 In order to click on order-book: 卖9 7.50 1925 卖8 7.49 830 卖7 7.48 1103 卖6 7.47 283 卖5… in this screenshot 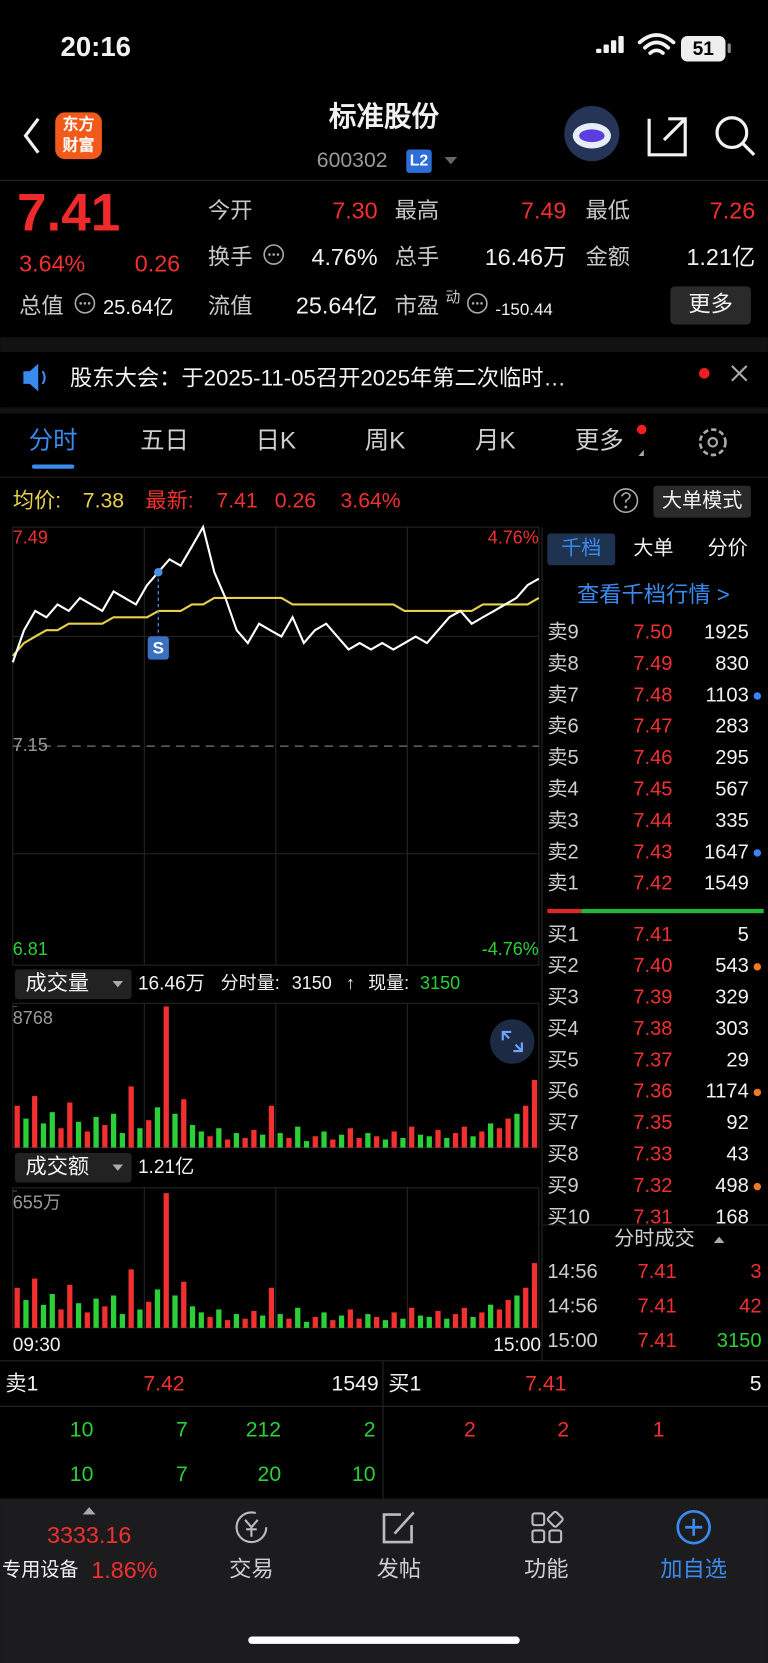, I will do `click(654, 924)`.